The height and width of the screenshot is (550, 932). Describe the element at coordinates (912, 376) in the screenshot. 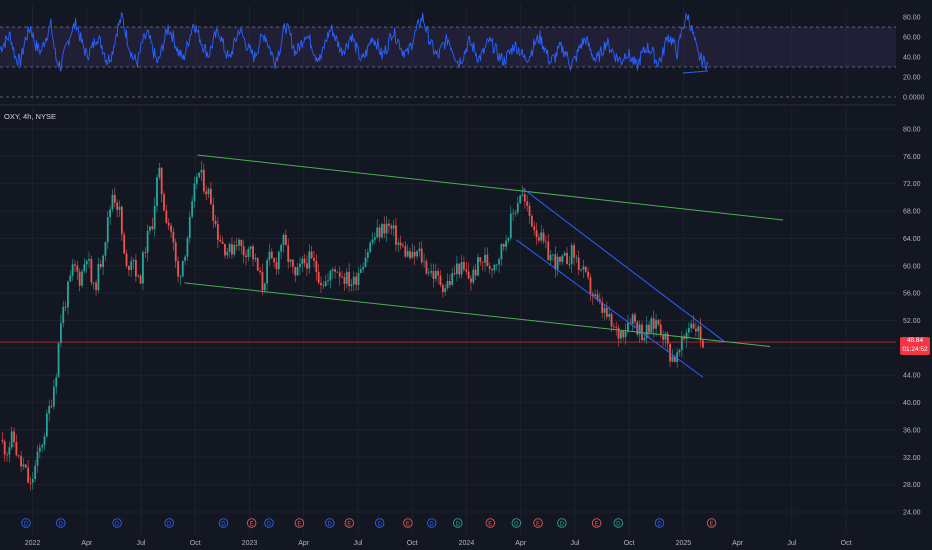

I see `y-tick-label: 44.00` at that location.